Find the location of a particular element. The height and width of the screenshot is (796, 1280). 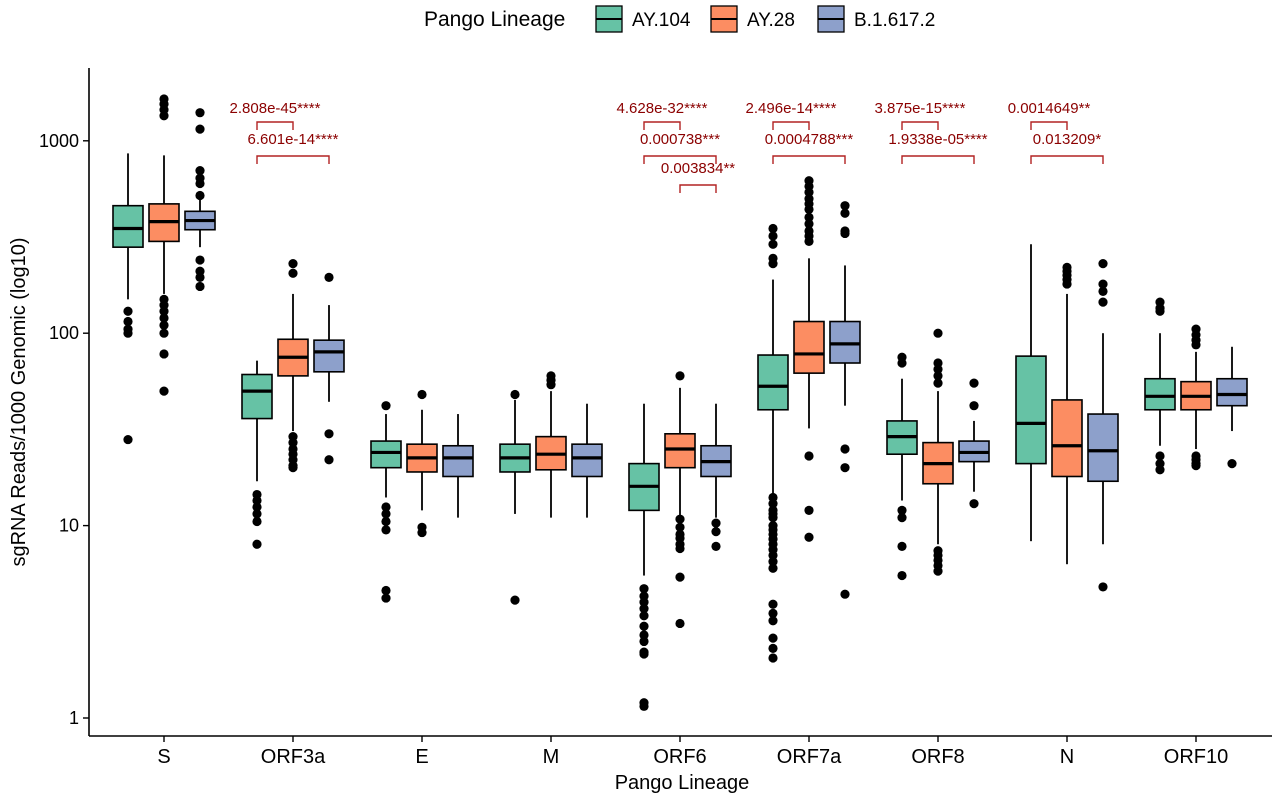

bracket-label: 1.9338e-05**** is located at coordinates (937, 139).